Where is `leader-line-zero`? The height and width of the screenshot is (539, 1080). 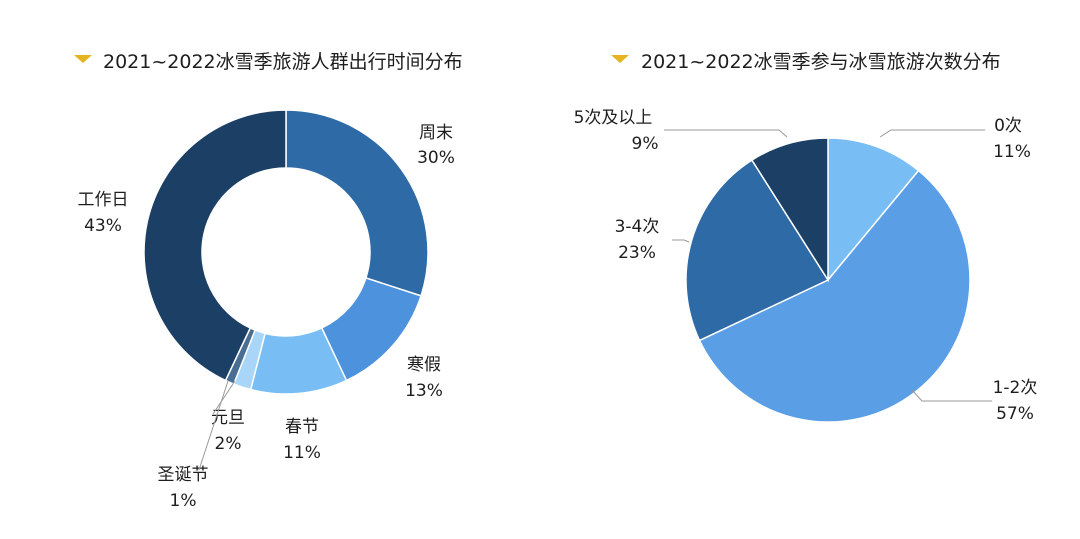 leader-line-zero is located at coordinates (932, 133).